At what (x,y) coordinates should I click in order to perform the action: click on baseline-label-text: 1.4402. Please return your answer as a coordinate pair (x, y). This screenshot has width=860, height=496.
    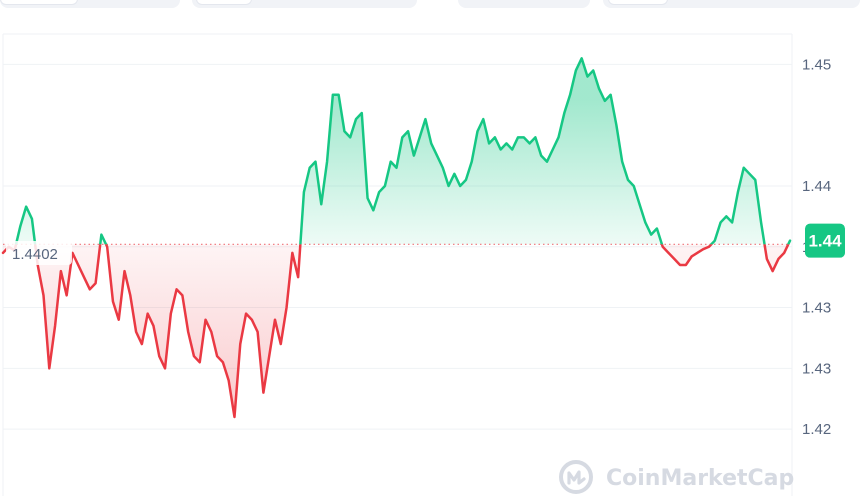
    Looking at the image, I should click on (35, 254).